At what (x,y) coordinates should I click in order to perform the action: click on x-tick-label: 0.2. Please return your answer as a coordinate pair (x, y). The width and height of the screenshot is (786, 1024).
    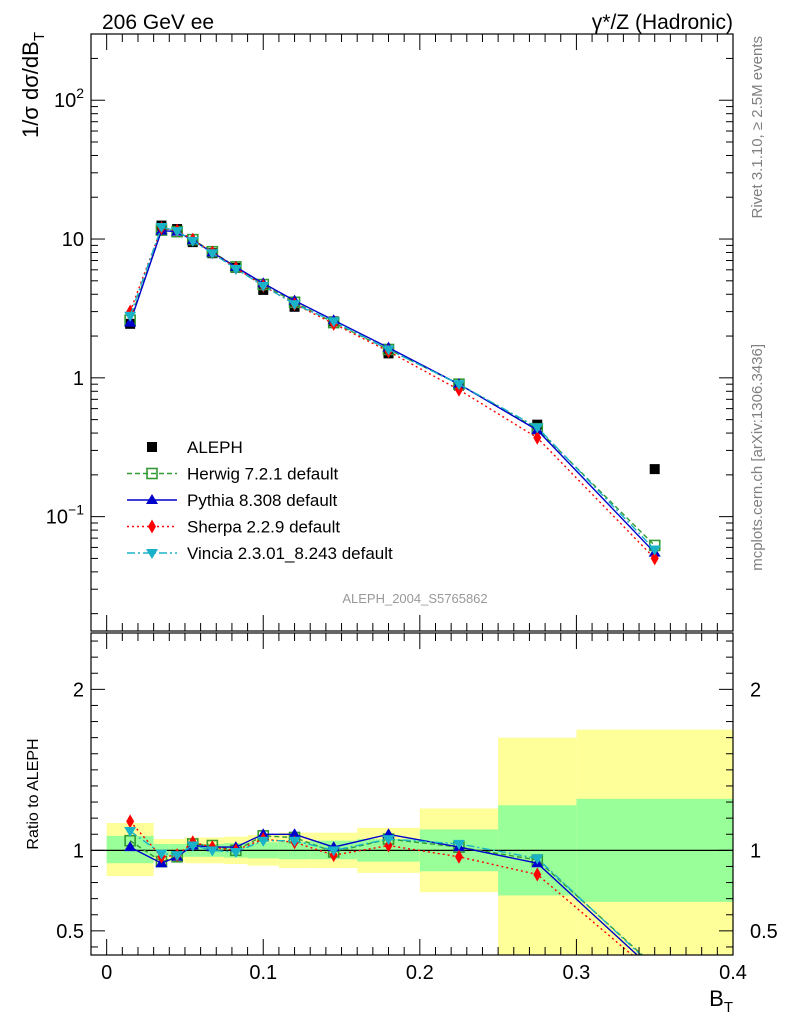
    Looking at the image, I should click on (420, 973).